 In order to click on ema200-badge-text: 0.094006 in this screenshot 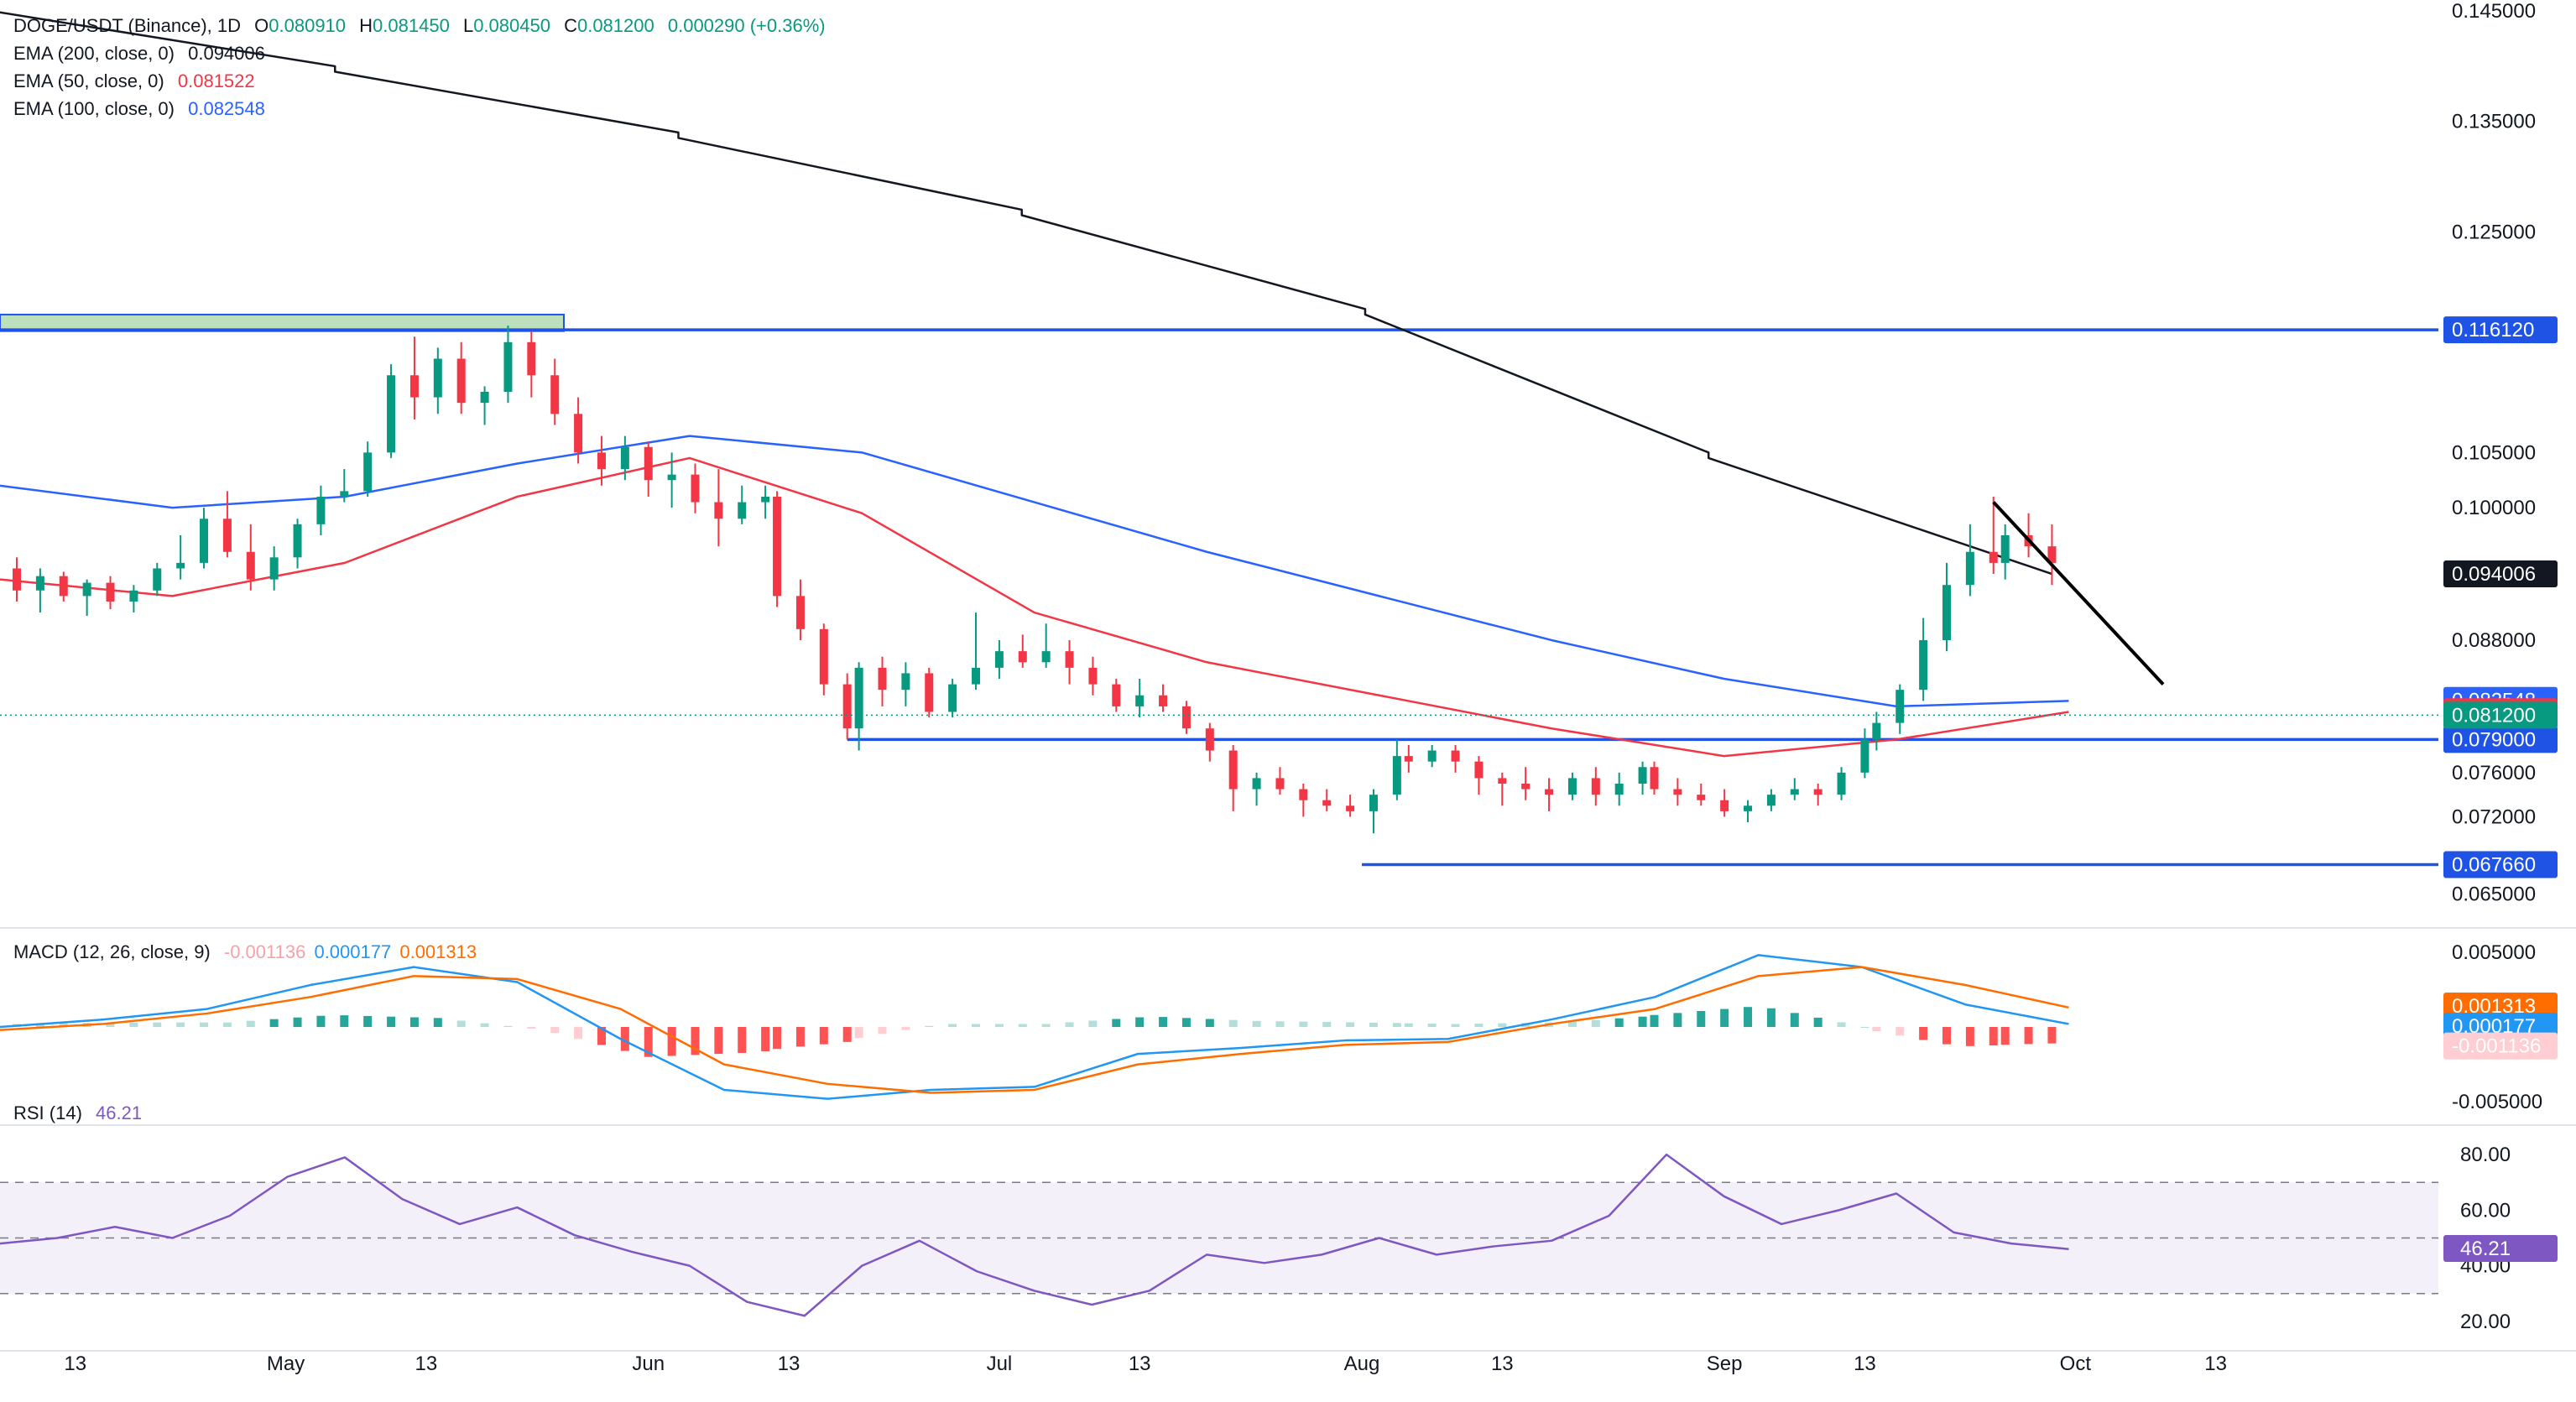, I will do `click(2494, 574)`.